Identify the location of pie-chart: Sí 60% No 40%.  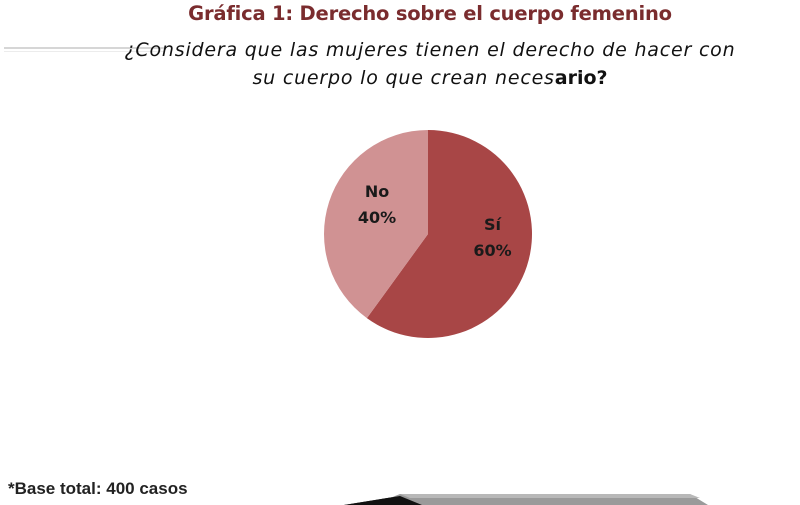
(427, 234).